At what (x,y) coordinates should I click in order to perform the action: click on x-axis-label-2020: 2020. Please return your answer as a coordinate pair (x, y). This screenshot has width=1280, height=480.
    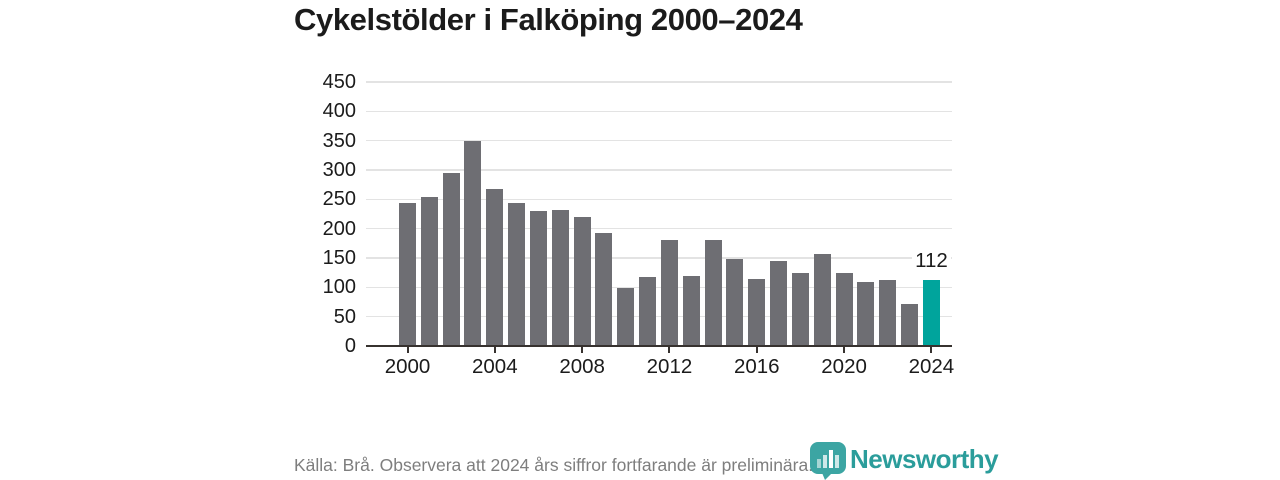
    Looking at the image, I should click on (844, 366).